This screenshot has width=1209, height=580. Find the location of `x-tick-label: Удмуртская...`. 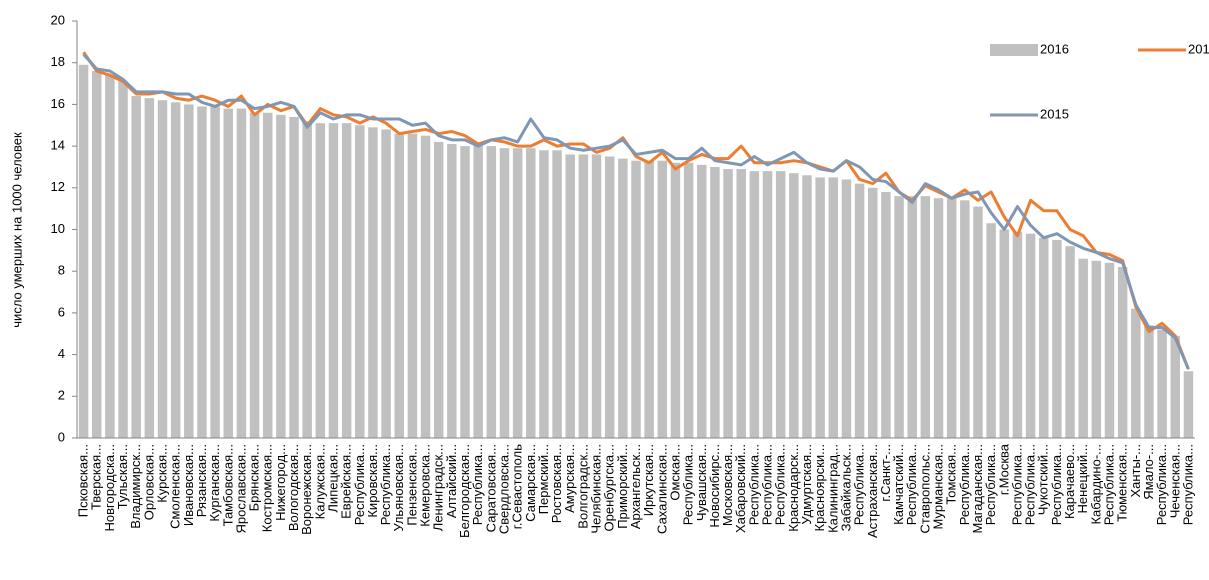

x-tick-label: Удмуртская... is located at coordinates (806, 484).